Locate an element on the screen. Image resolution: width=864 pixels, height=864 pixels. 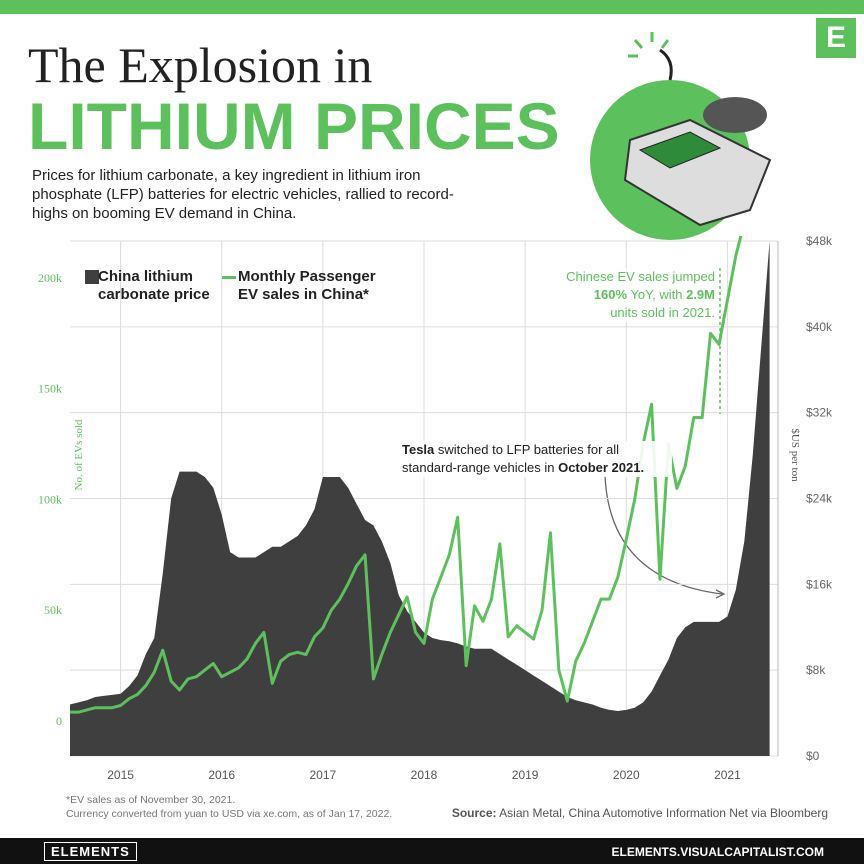
y-tick-label: 0 is located at coordinates (59, 721).